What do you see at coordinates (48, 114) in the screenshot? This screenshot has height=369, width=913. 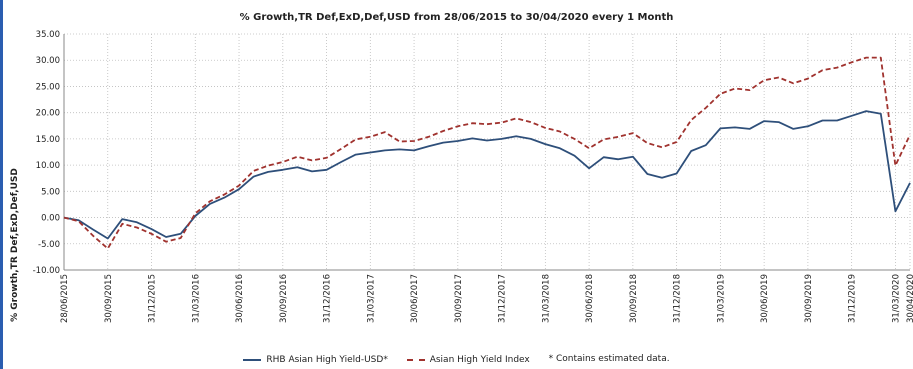 I see `y-tick-label: 20.00` at bounding box center [48, 114].